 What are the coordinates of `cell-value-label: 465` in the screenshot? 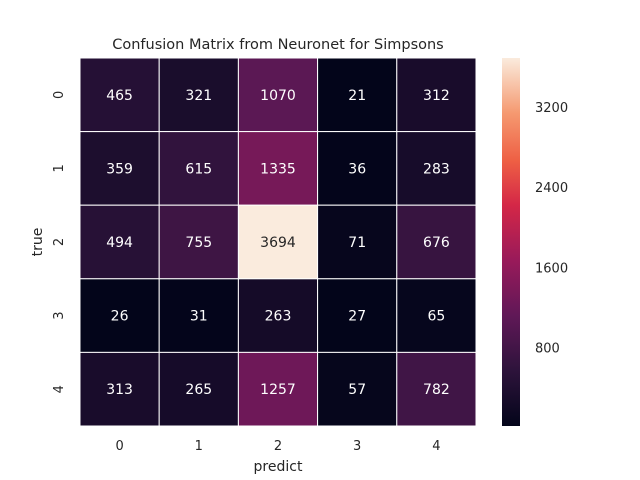 It's located at (119, 96).